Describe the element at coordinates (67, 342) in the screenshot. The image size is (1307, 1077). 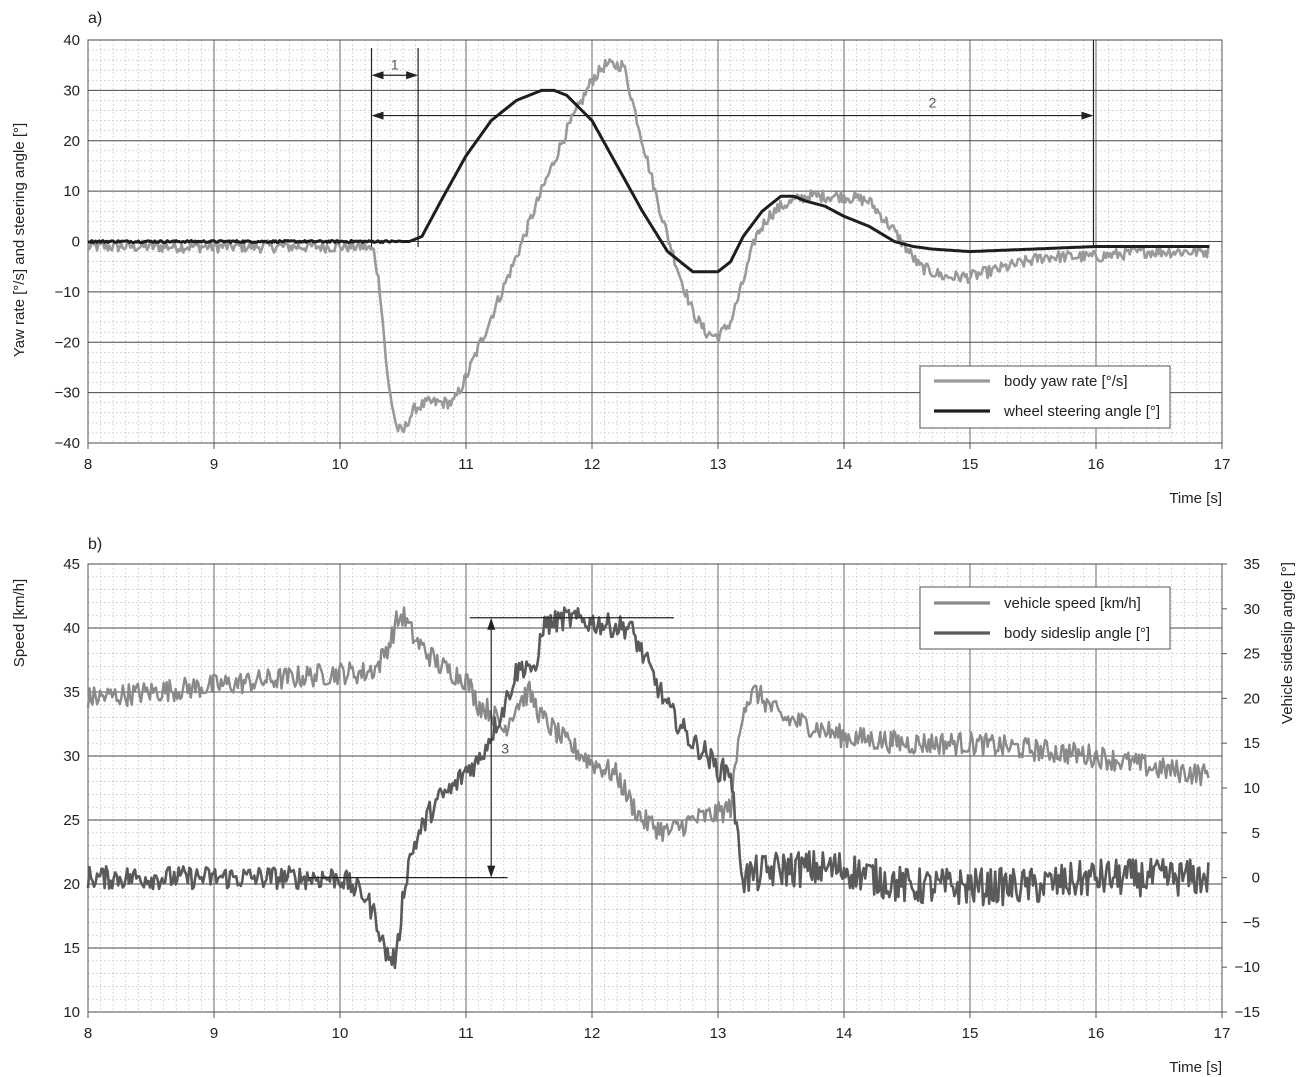
I see `a-y-tick-label: −20` at that location.